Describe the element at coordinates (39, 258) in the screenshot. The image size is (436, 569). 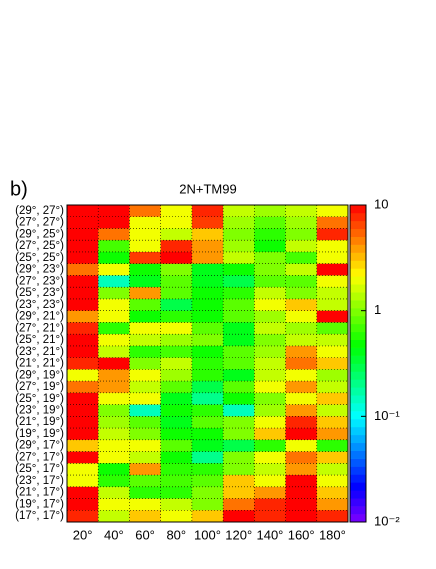
I see `y-tick-label: (25°, 25°)` at that location.